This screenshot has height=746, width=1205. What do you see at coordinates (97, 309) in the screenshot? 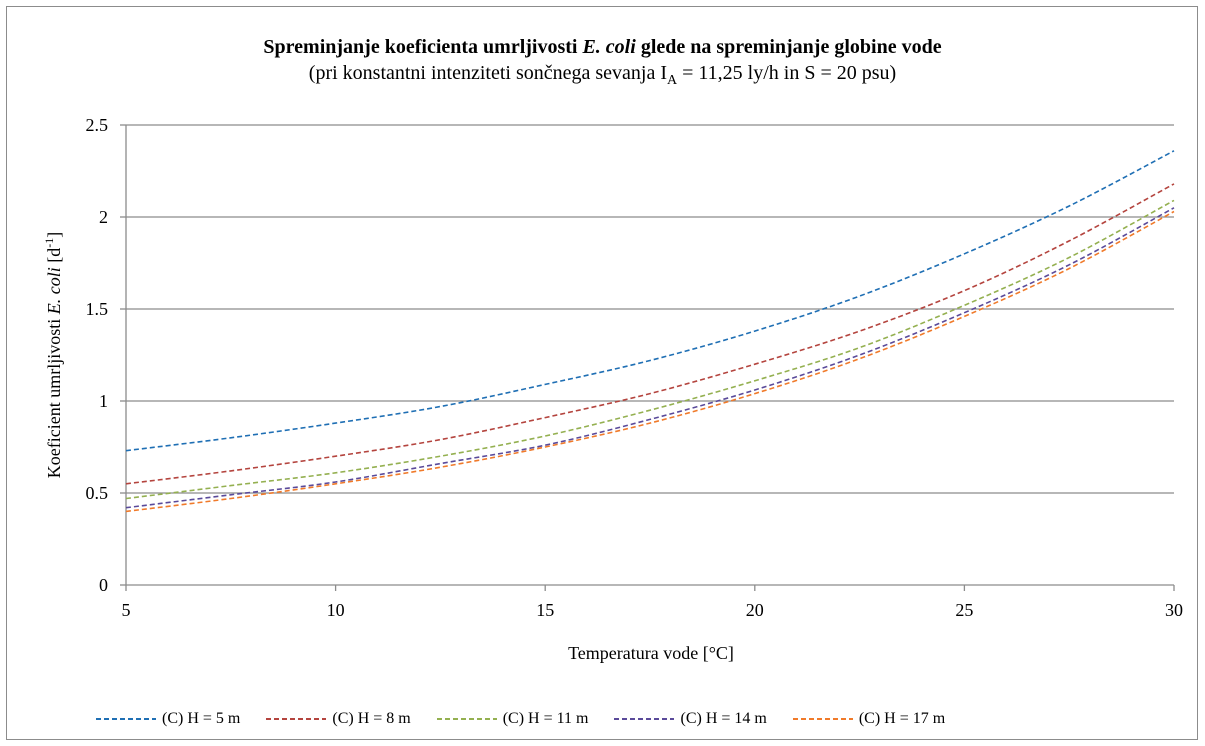
I see `y-tick-label: 1.5` at bounding box center [97, 309].